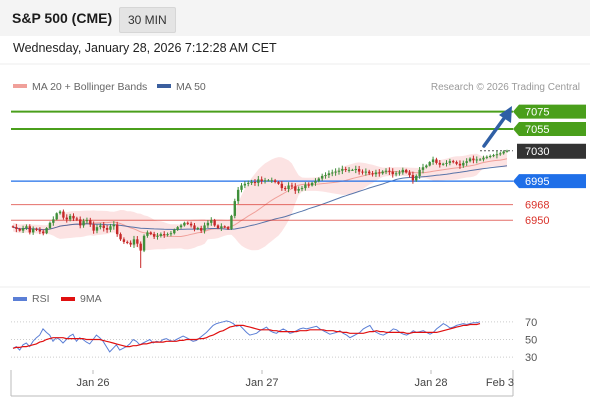 Image resolution: width=590 pixels, height=400 pixels. Describe the element at coordinates (147, 20) in the screenshot. I see `timeframe-button: 30 MIN` at that location.